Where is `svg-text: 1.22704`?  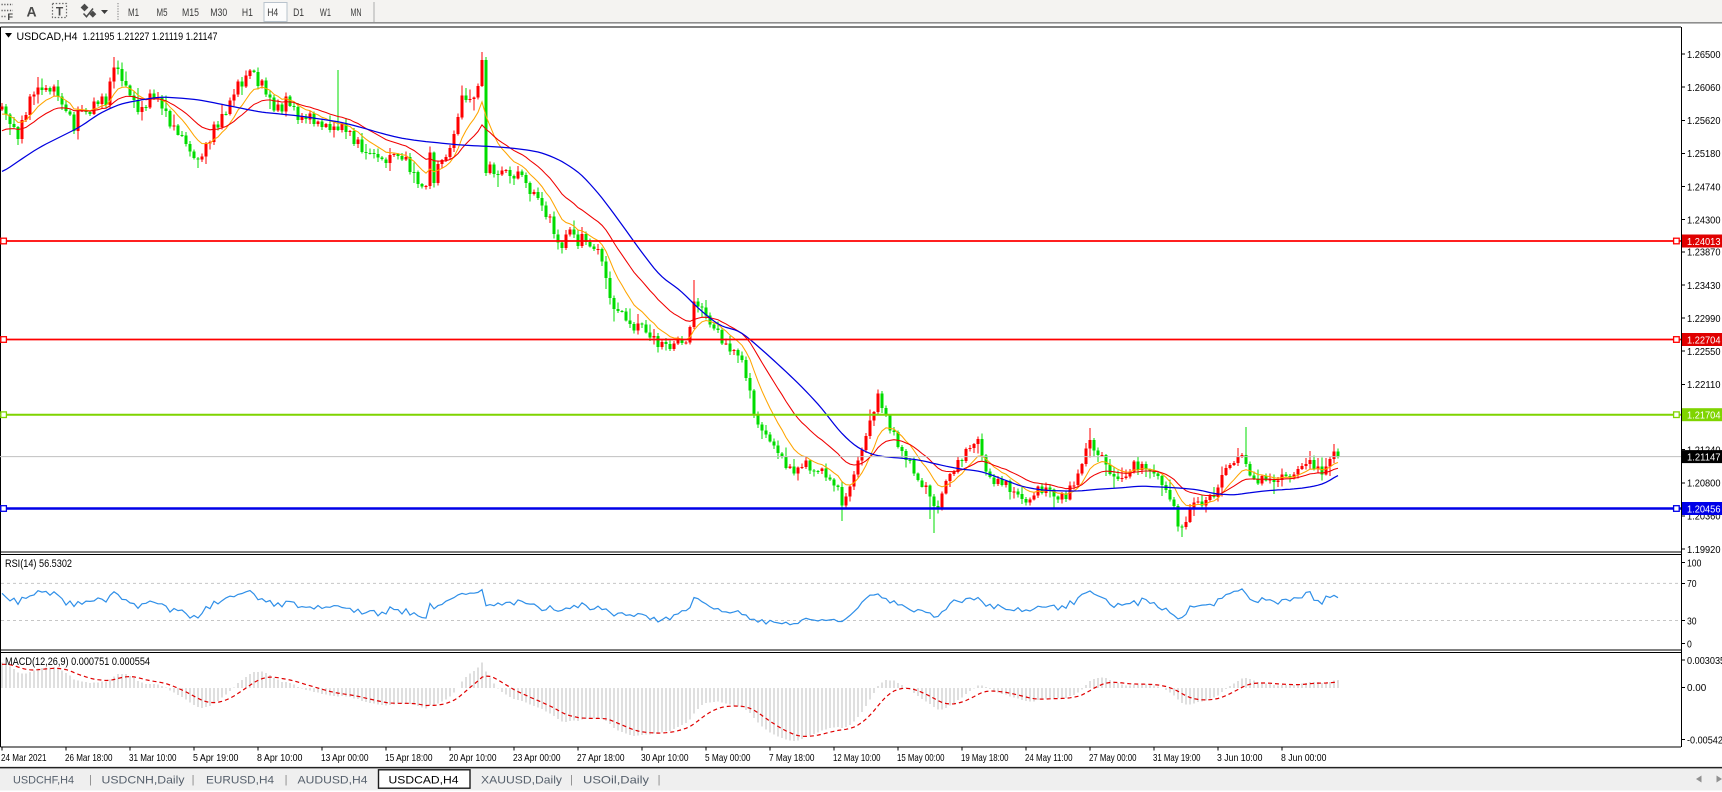
svg-text: 1.22704 is located at coordinates (1704, 340).